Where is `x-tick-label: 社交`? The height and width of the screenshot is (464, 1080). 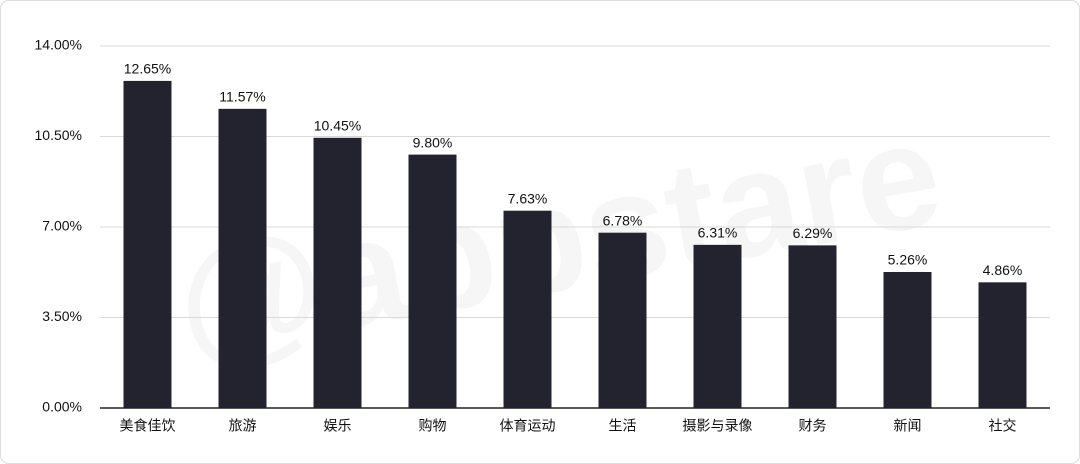 x-tick-label: 社交 is located at coordinates (1003, 426).